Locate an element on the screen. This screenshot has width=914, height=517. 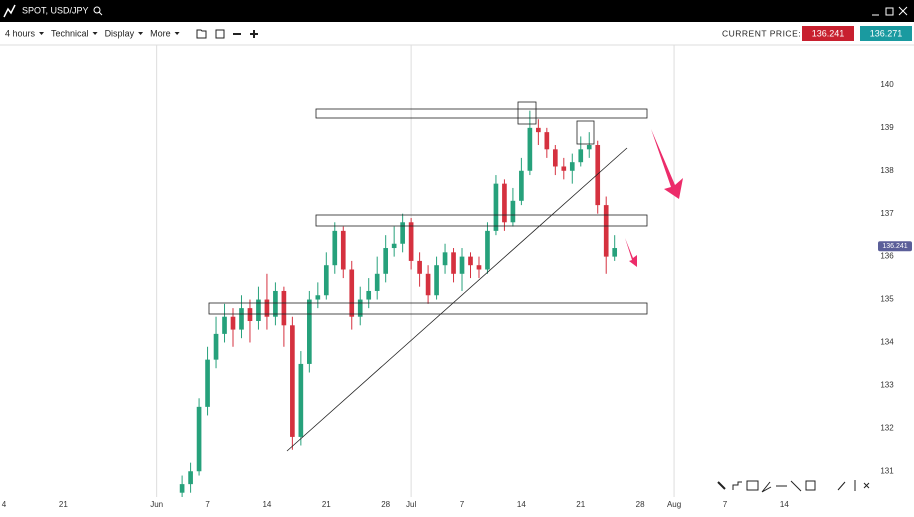
support-zone is located at coordinates (428, 308).